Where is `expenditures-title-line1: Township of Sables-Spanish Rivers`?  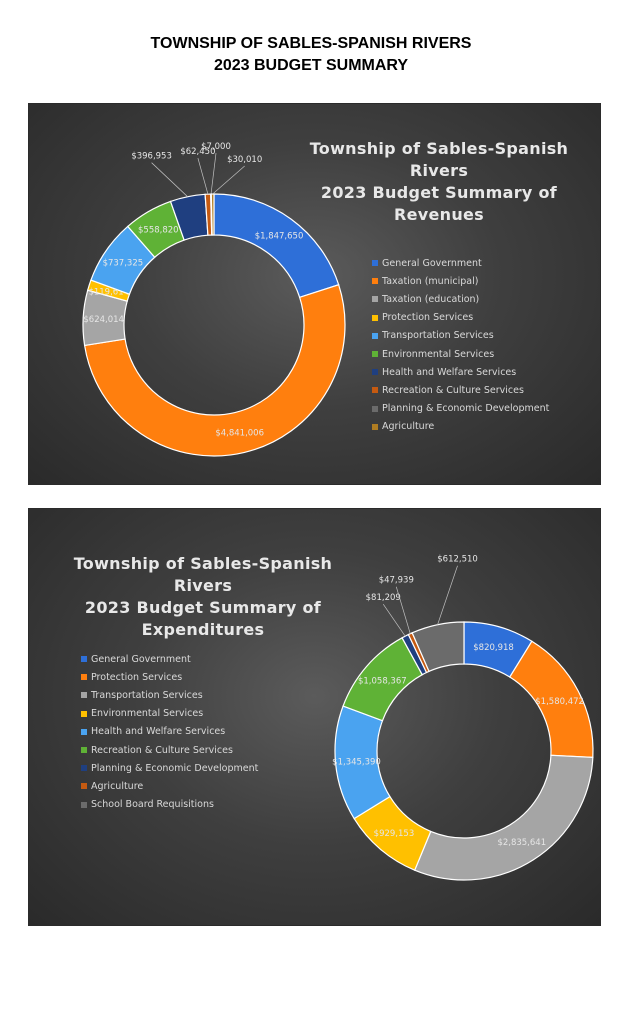
expenditures-title-line1: Township of Sables-Spanish Rivers is located at coordinates (203, 574).